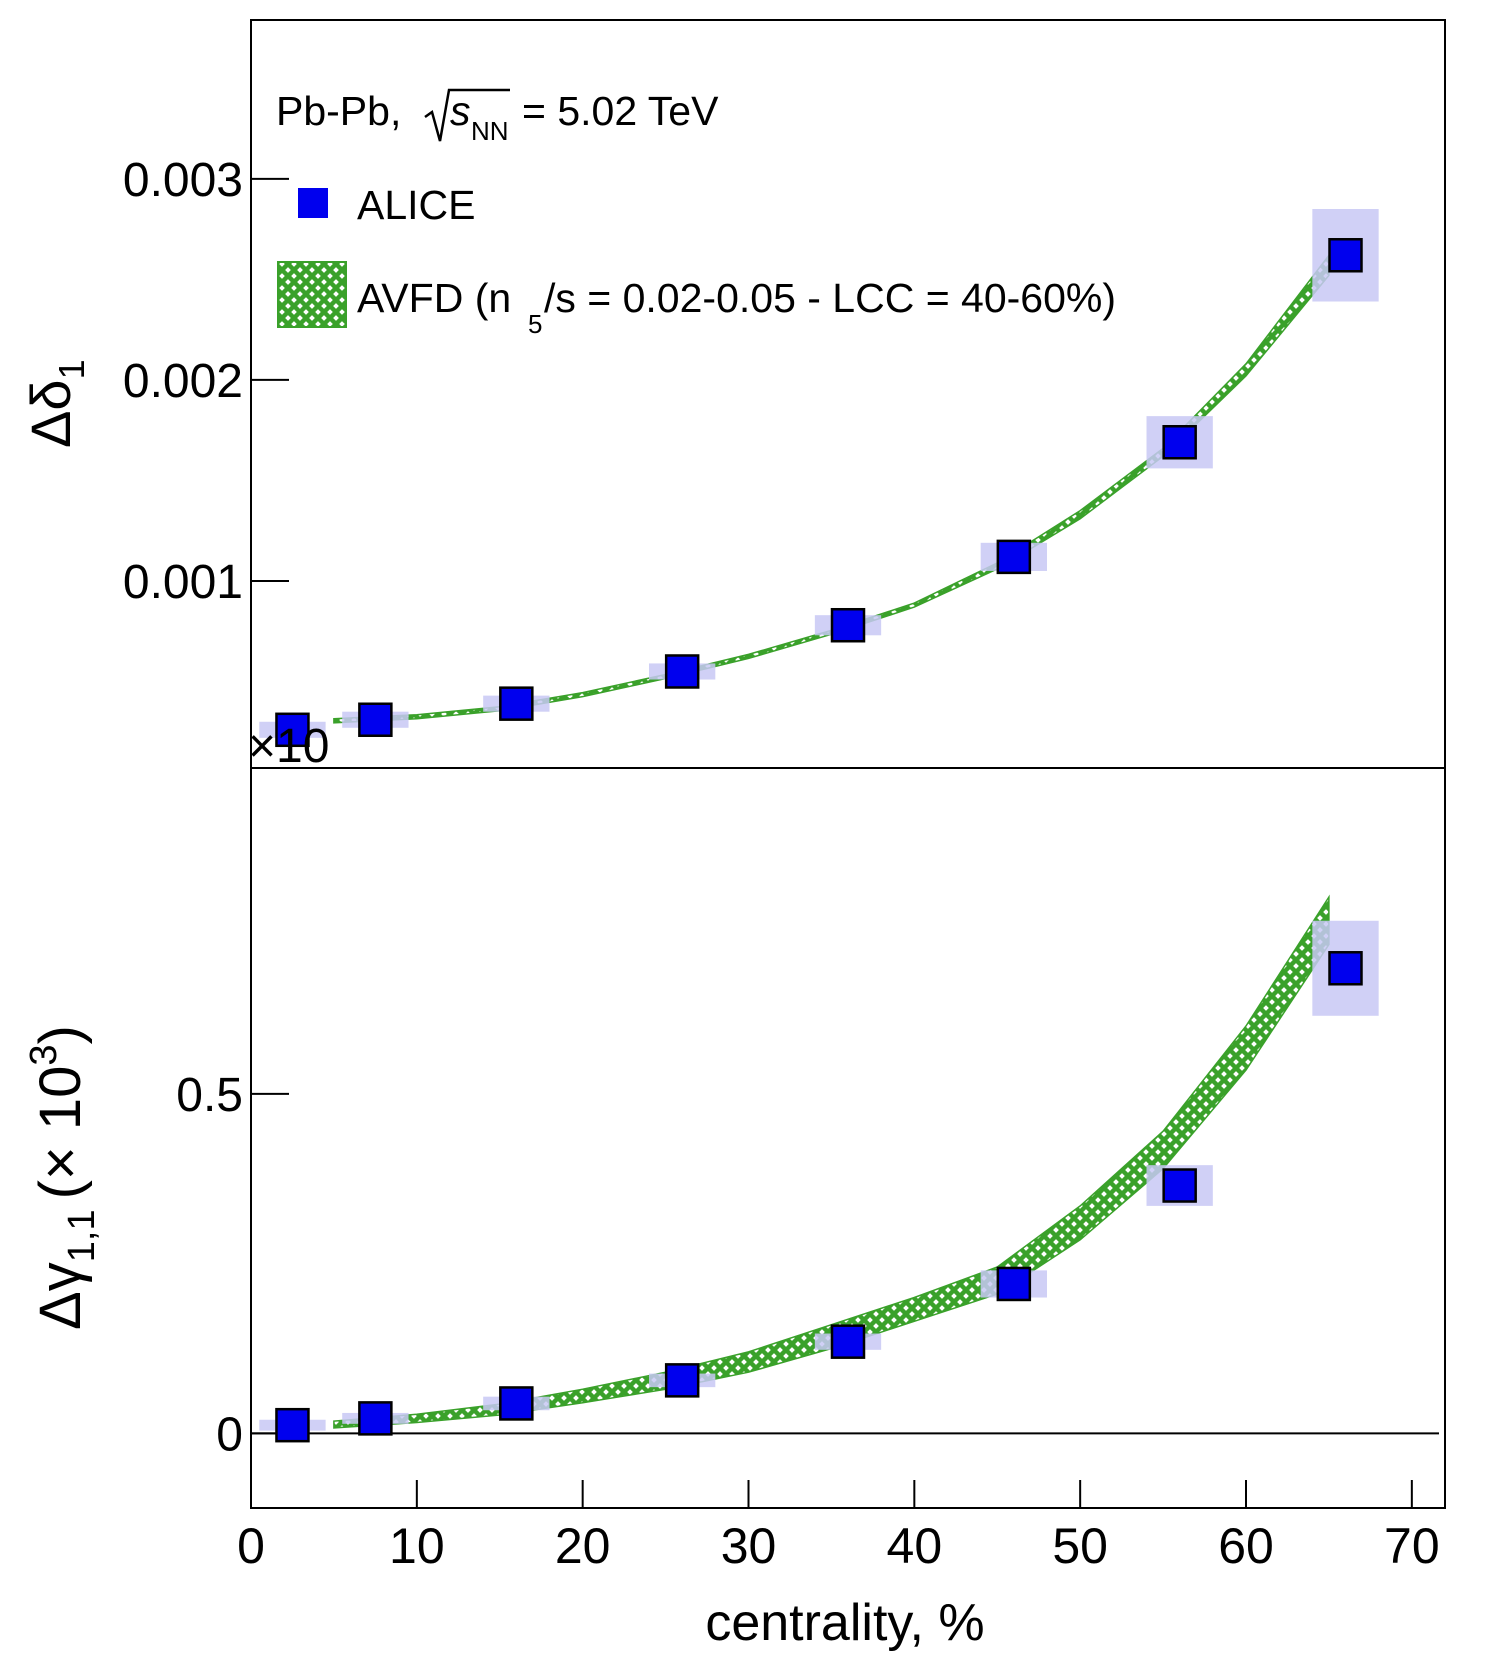 The height and width of the screenshot is (1665, 1492). What do you see at coordinates (44, 1054) in the screenshot?
I see `bottom-ylabel-exp: 3` at bounding box center [44, 1054].